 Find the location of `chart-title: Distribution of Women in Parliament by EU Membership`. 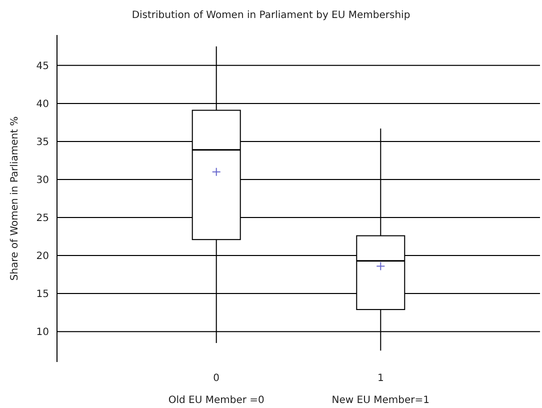

chart-title: Distribution of Women in Parliament by EU Membership is located at coordinates (271, 15).